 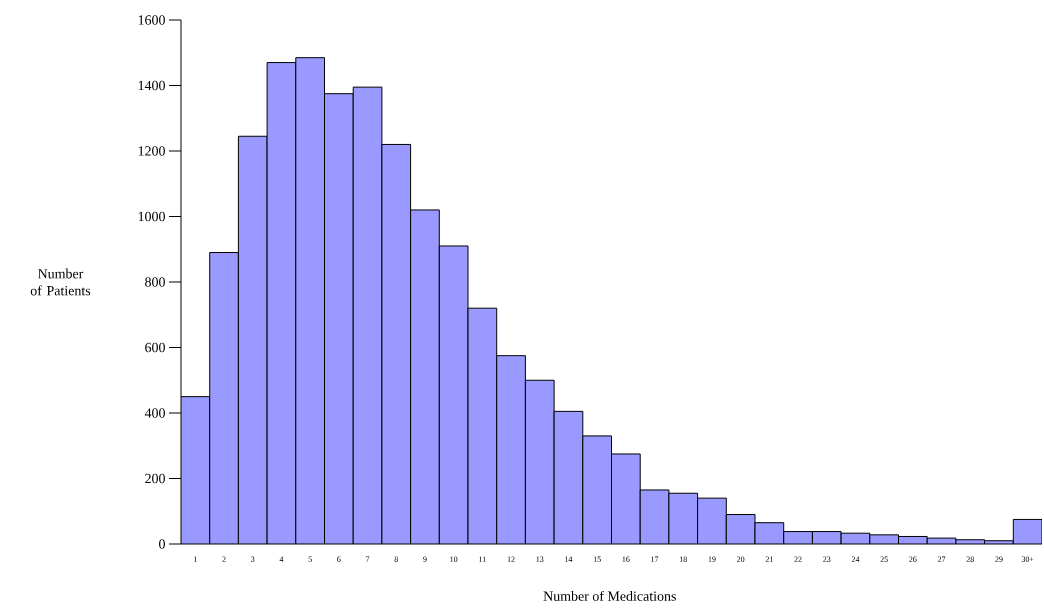 What do you see at coordinates (155, 282) in the screenshot?
I see `y-tick-label: 800` at bounding box center [155, 282].